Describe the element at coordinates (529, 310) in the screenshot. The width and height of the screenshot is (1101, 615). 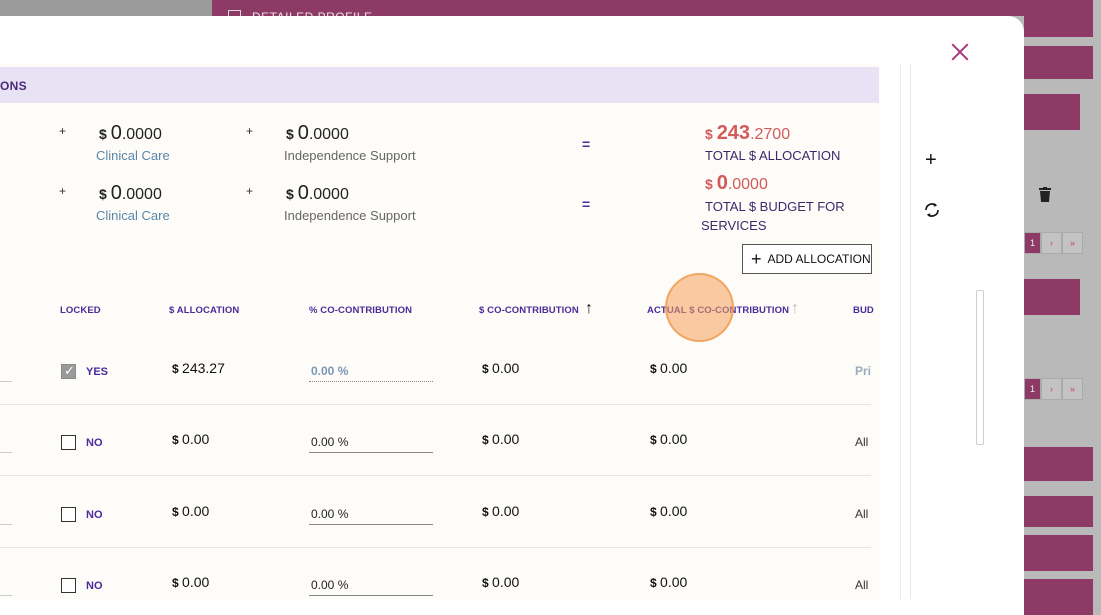
I see `column-header-co-contribution: $ CO-CONTRIBUTION` at that location.